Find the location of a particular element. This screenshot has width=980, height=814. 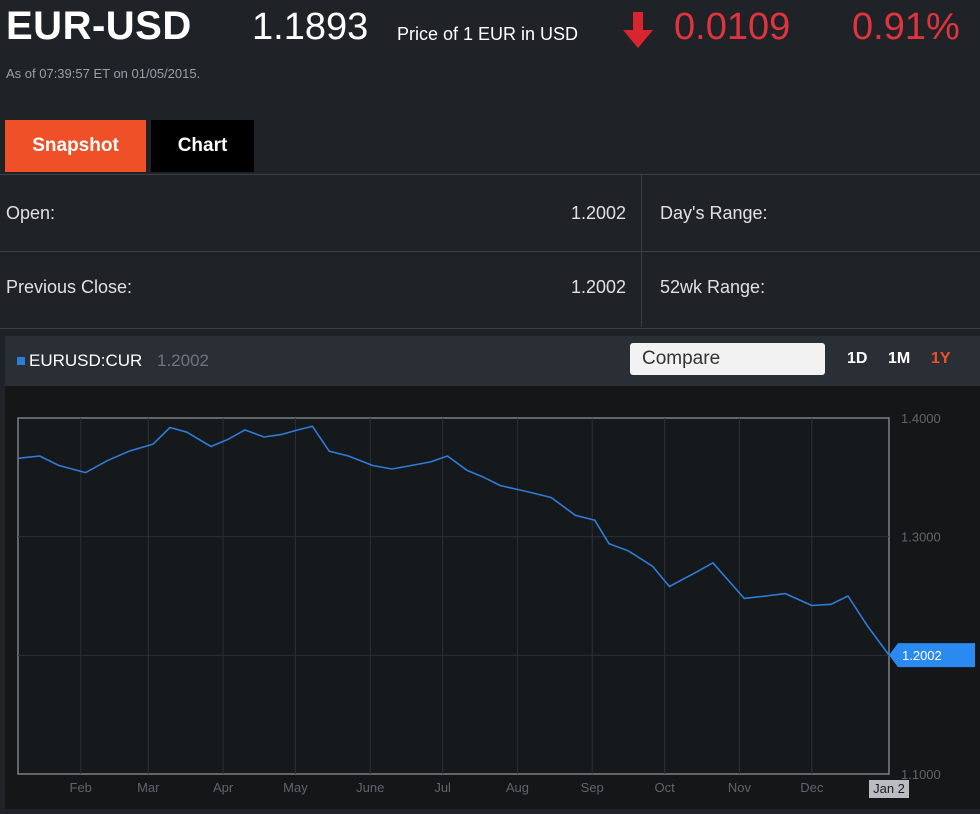

range-1m-button: 1M is located at coordinates (899, 358).